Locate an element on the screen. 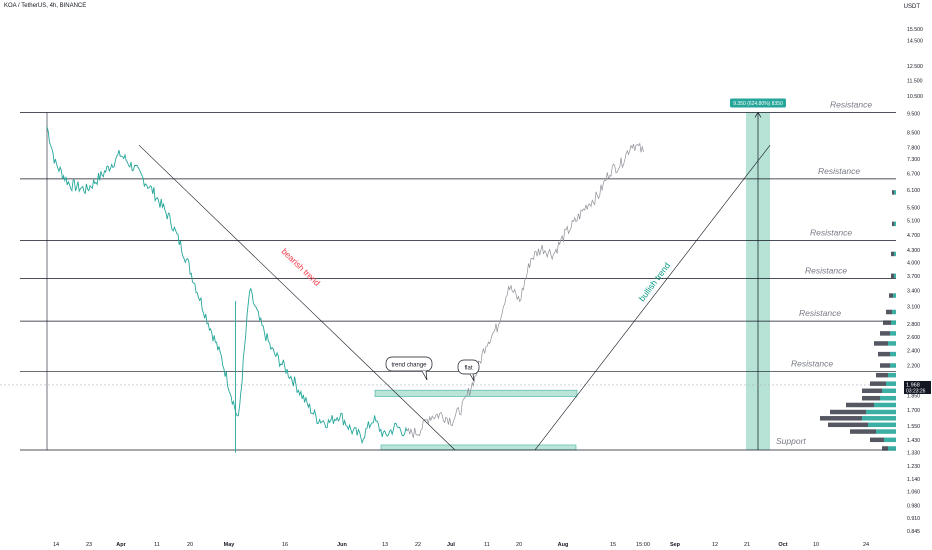  price-tick-label: 1.230 is located at coordinates (913, 467).